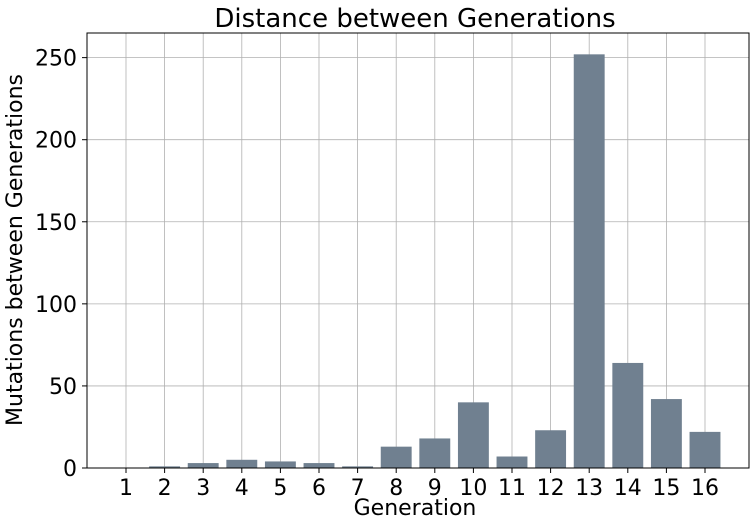 The width and height of the screenshot is (756, 526). I want to click on chart-title: Distance between Generations, so click(414, 19).